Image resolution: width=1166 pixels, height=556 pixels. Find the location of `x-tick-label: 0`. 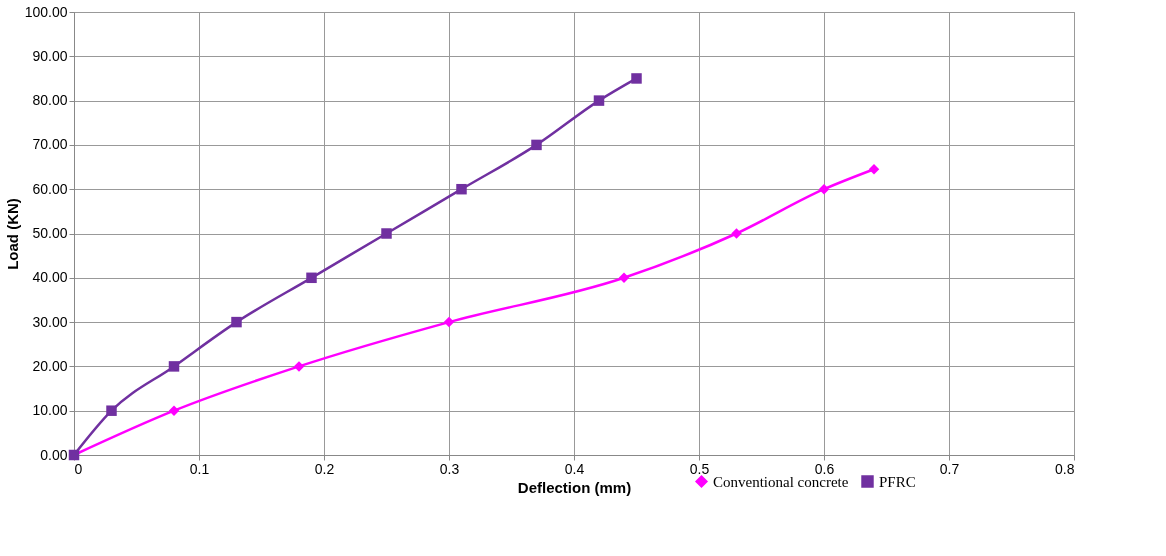

x-tick-label: 0 is located at coordinates (78, 468).